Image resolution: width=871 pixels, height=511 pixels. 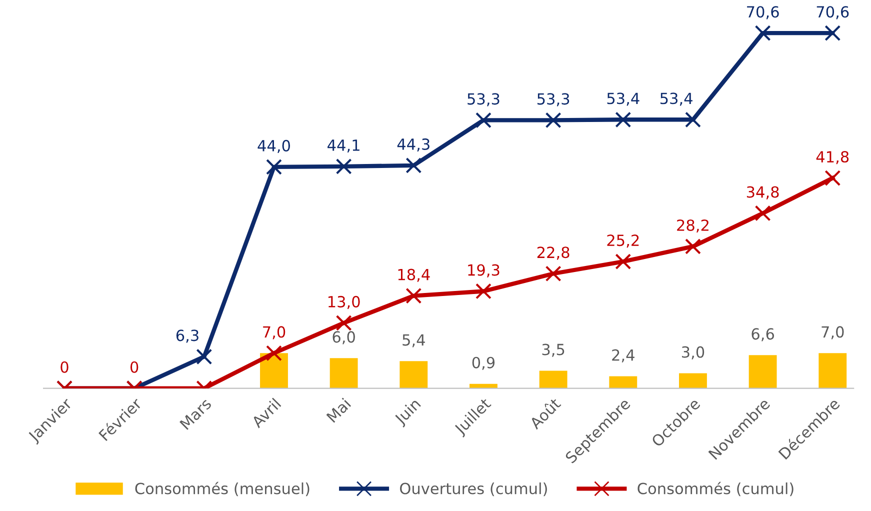 I want to click on data-label: 25,2, so click(x=623, y=241).